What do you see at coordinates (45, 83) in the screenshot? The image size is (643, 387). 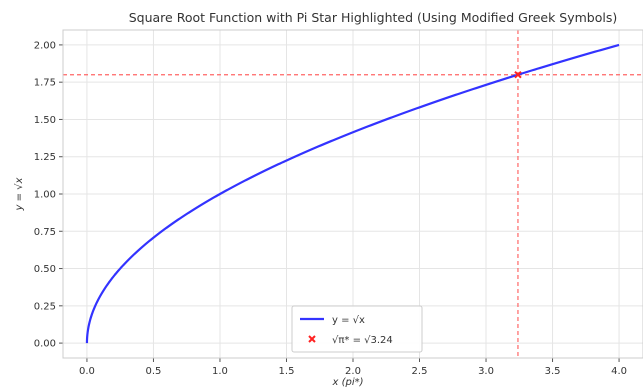 I see `y-tick-label: 1.75` at bounding box center [45, 83].